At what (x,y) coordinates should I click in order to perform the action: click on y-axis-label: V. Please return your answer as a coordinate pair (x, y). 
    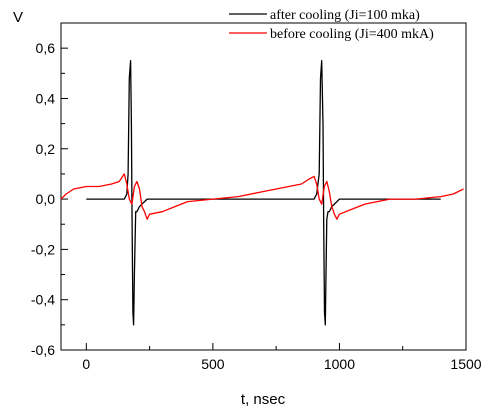
    Looking at the image, I should click on (18, 17).